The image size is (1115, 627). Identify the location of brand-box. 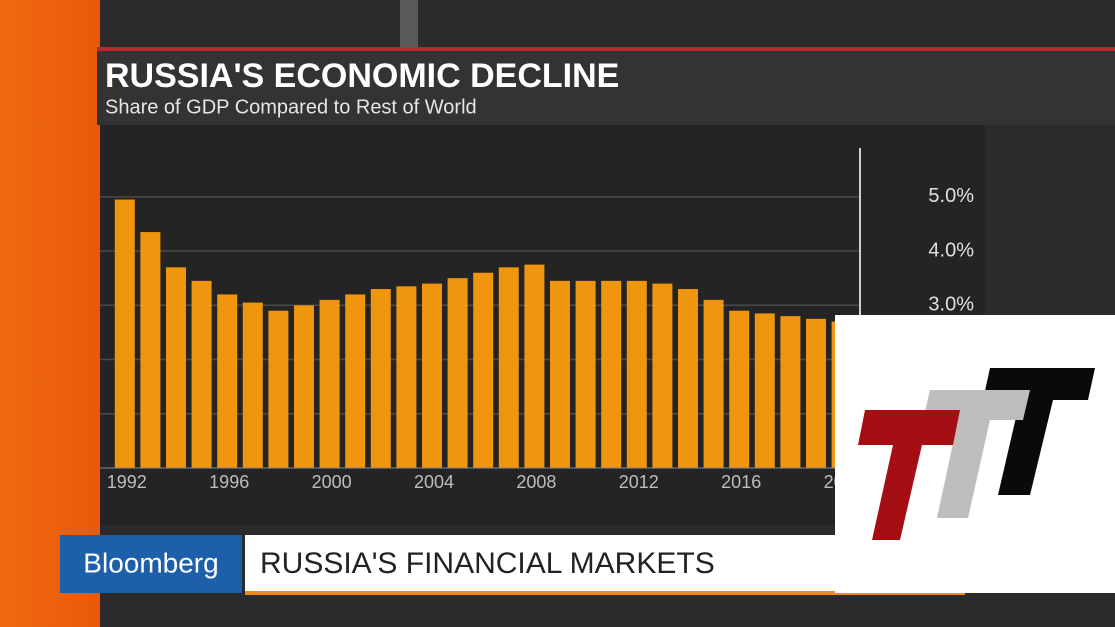
(151, 564).